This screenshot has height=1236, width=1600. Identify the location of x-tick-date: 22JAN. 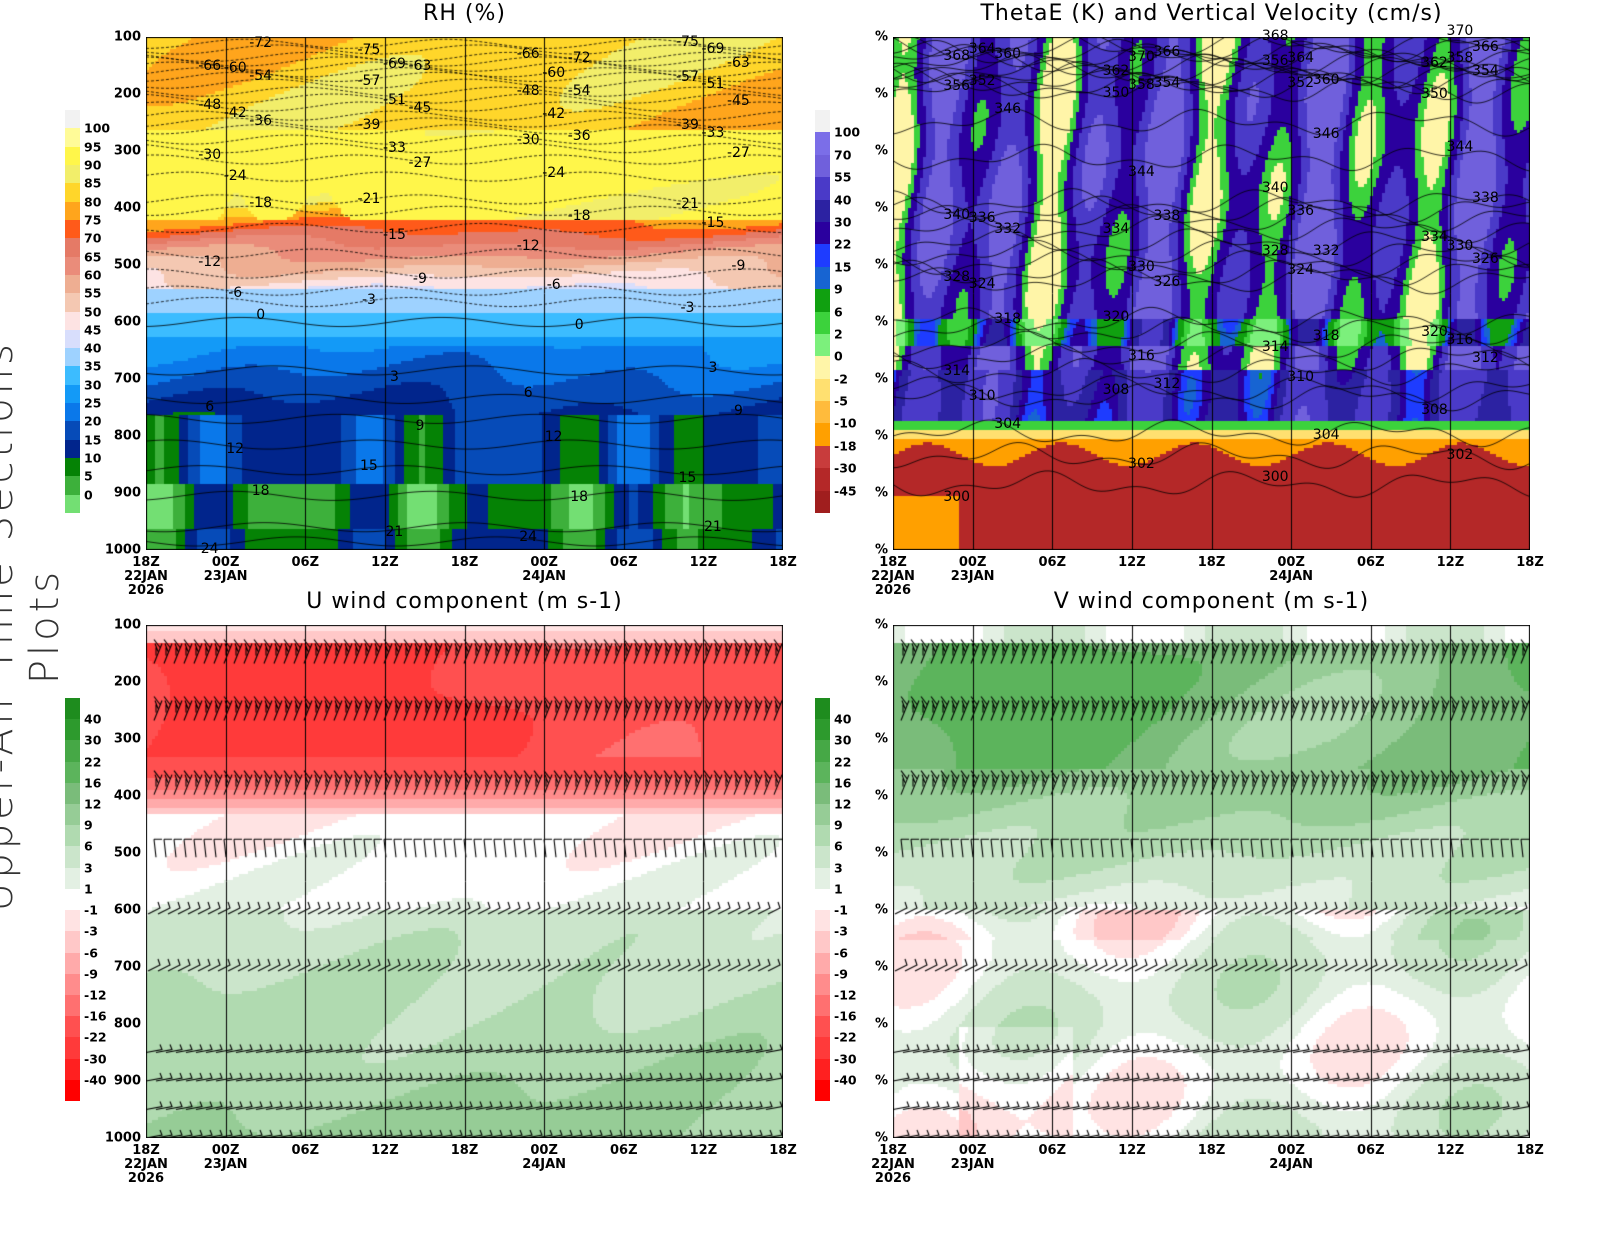
(146, 576).